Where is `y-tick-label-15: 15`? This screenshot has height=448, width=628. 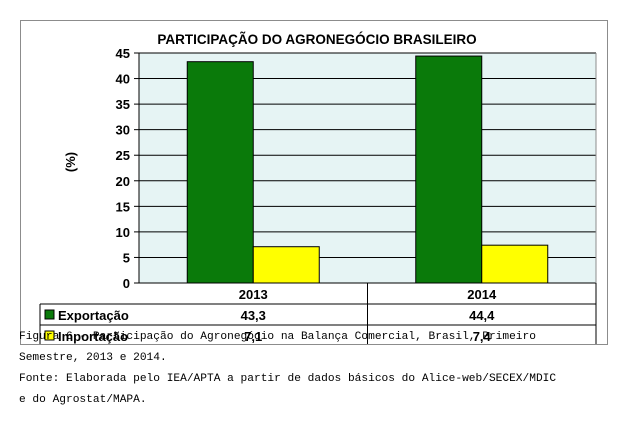
y-tick-label-15: 15 is located at coordinates (123, 206).